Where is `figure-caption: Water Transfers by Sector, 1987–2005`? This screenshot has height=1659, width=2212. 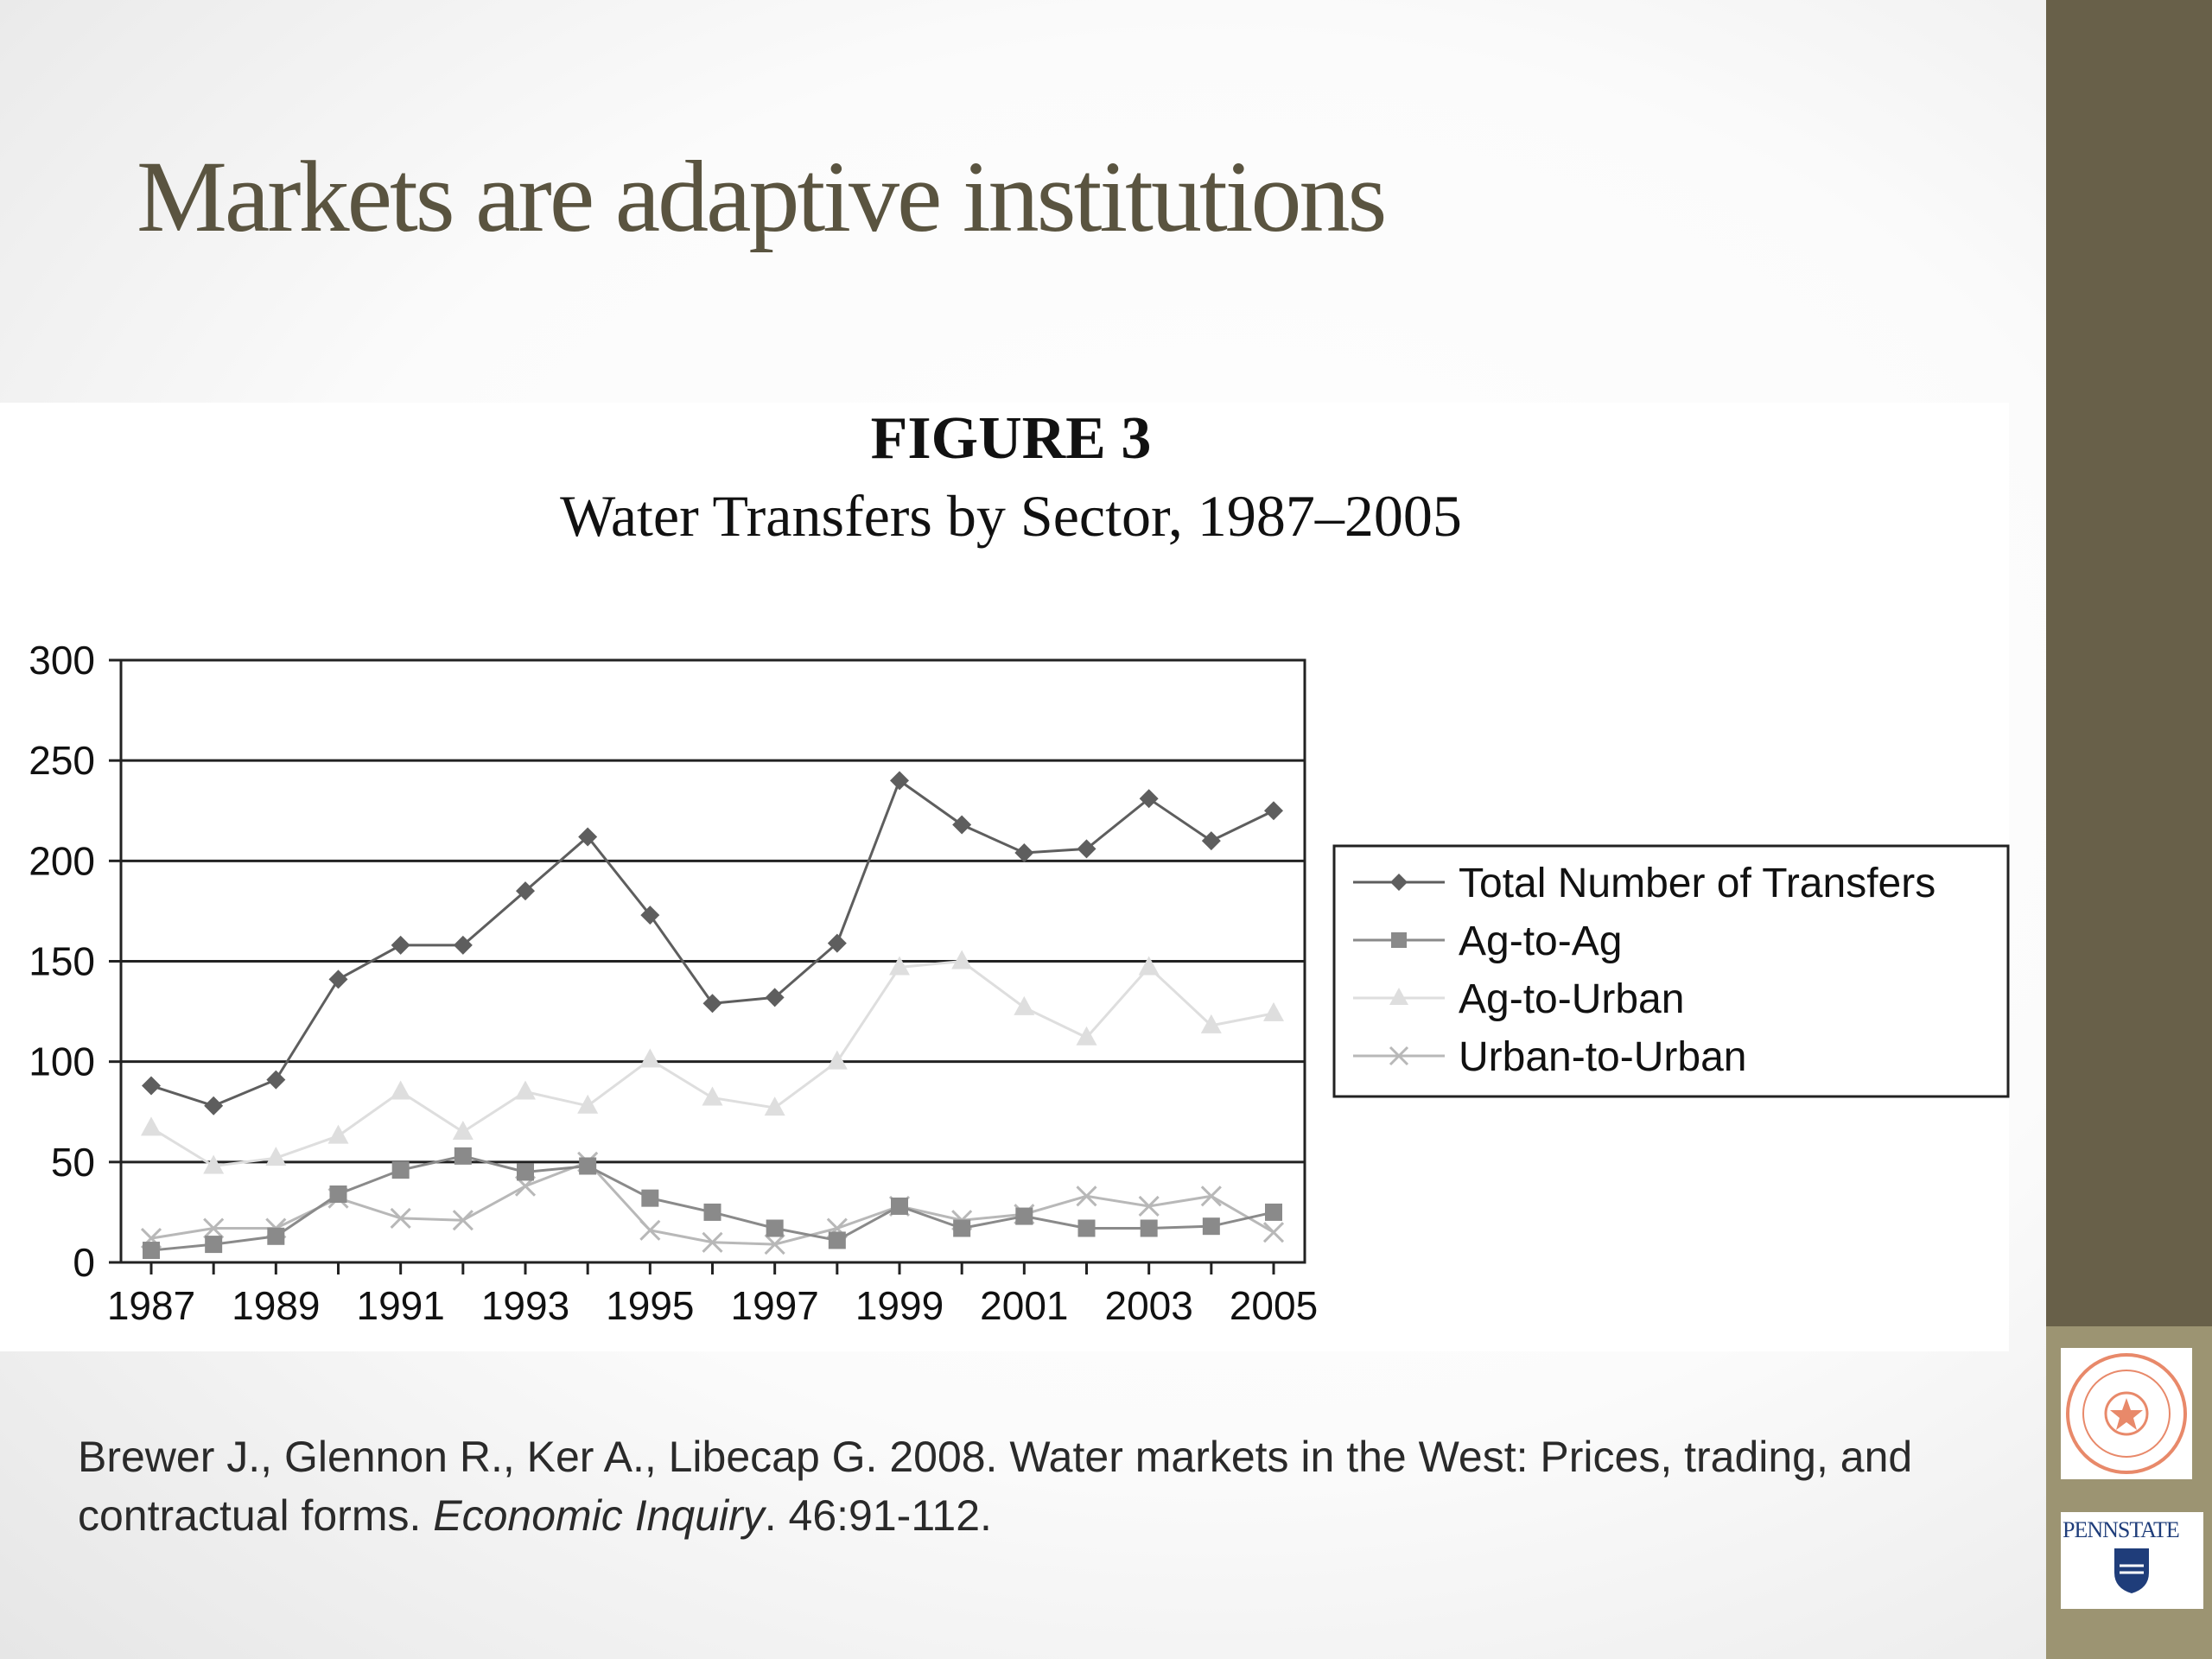
figure-caption: Water Transfers by Sector, 1987–2005 is located at coordinates (1011, 516).